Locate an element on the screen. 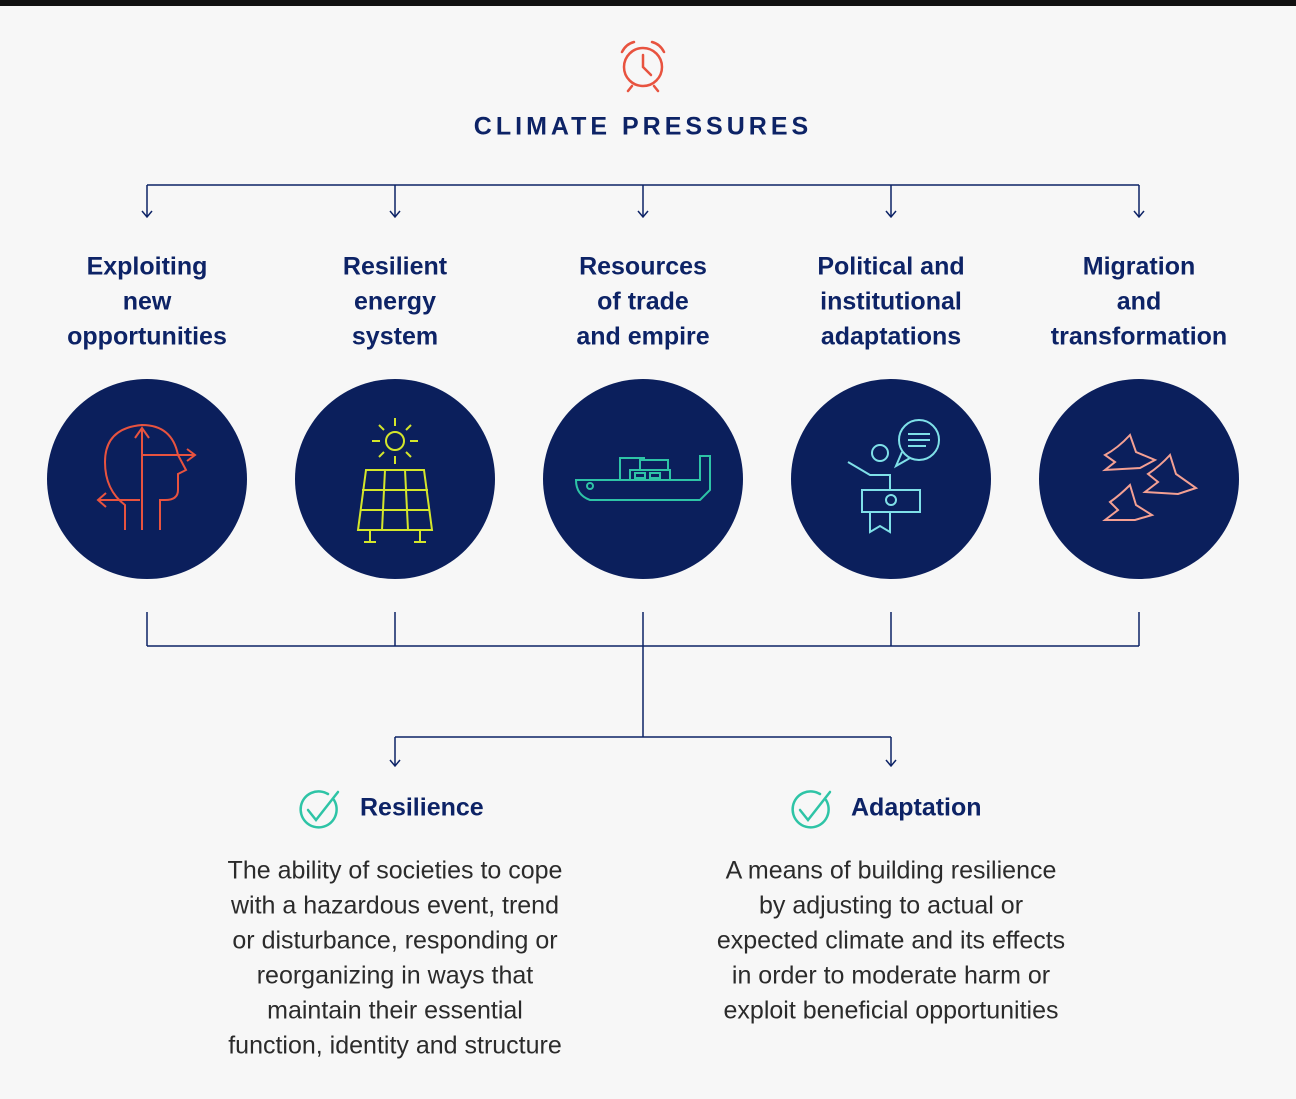 This screenshot has height=1099, width=1296. solar-icon is located at coordinates (395, 480).